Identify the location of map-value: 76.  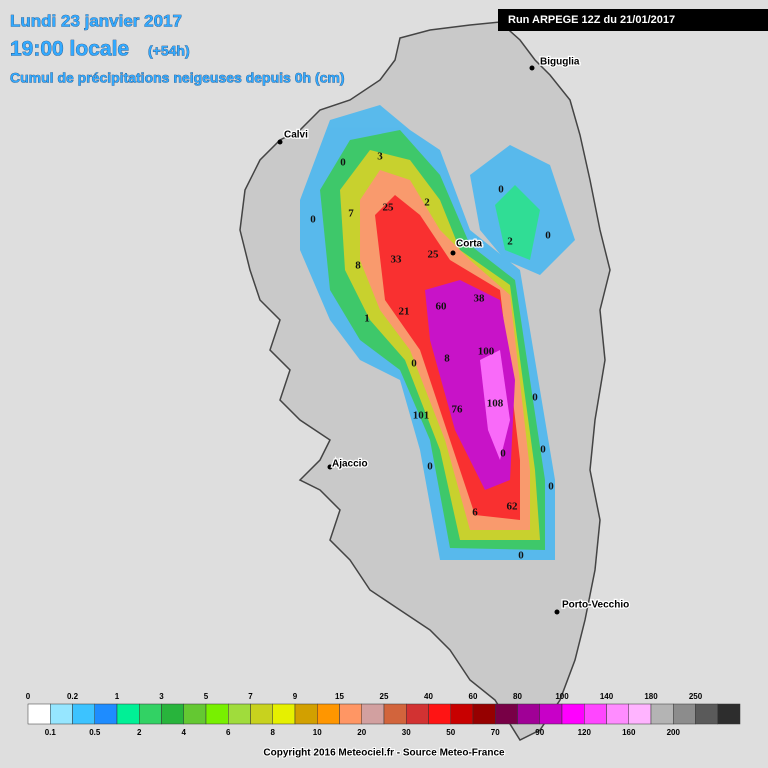
(458, 410).